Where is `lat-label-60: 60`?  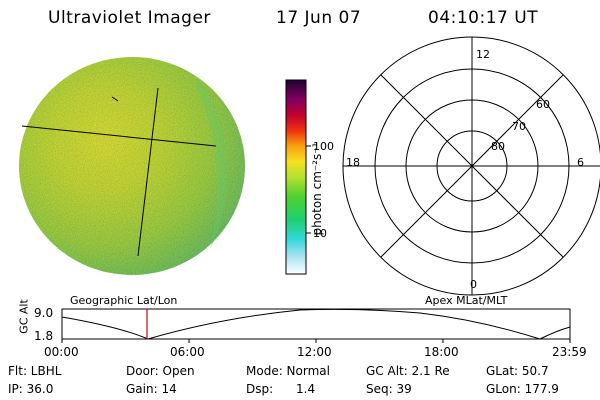
lat-label-60: 60 is located at coordinates (543, 104).